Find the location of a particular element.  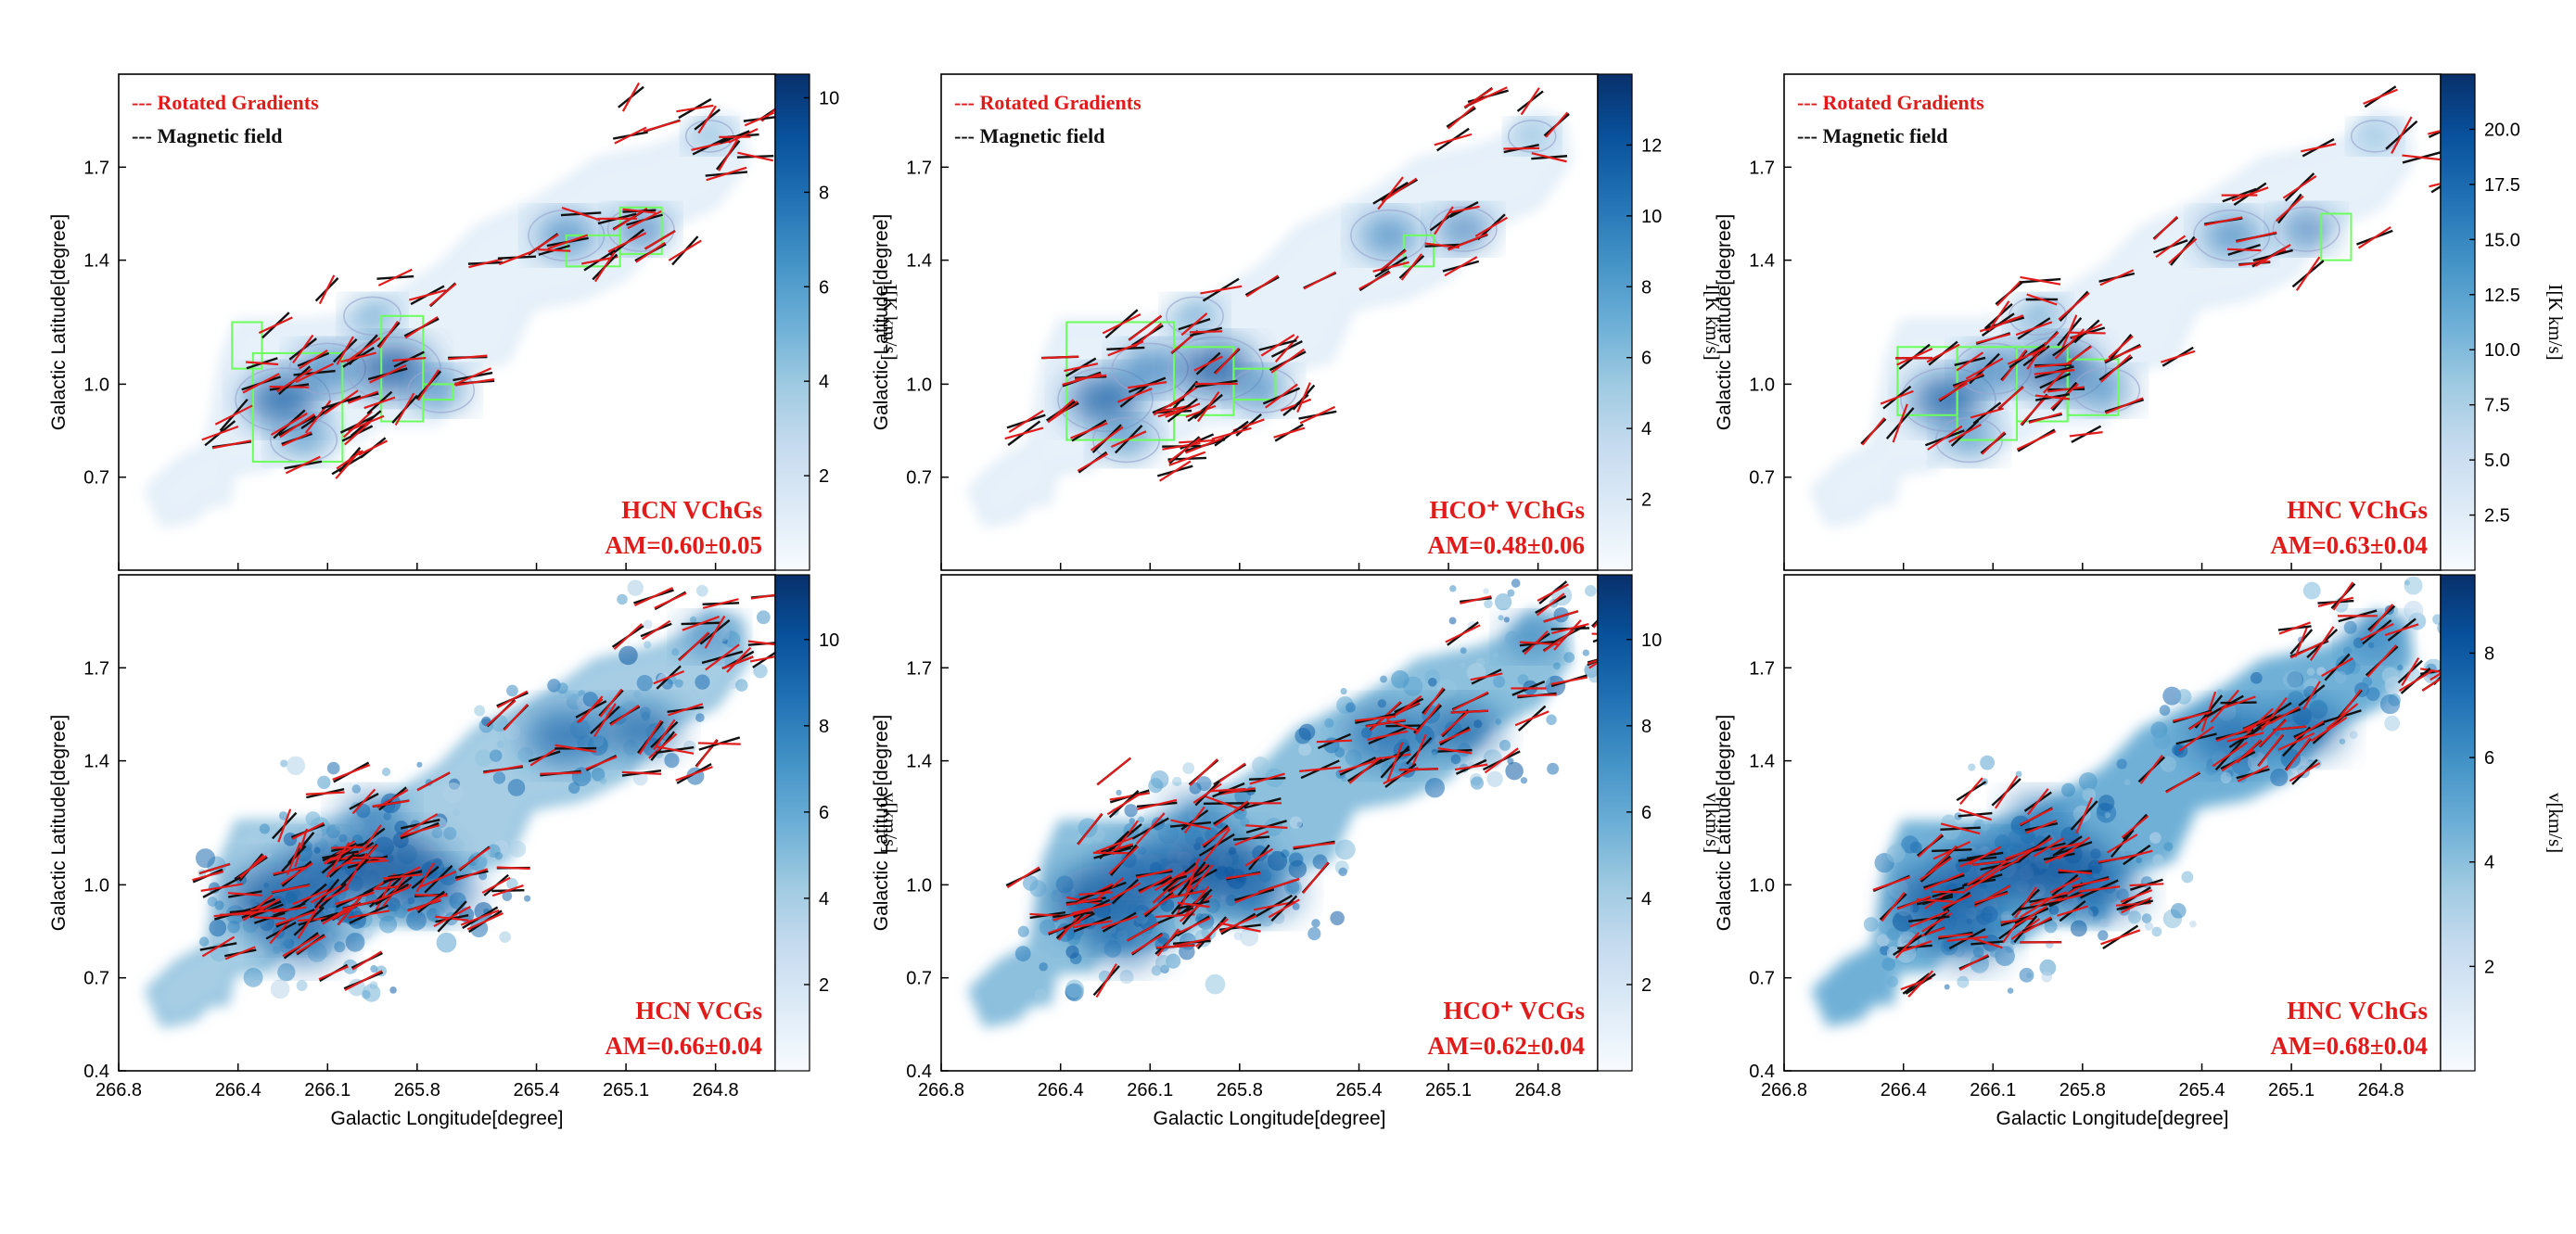

legend-magnetic-field: --- Magnetic field is located at coordinates (207, 135).